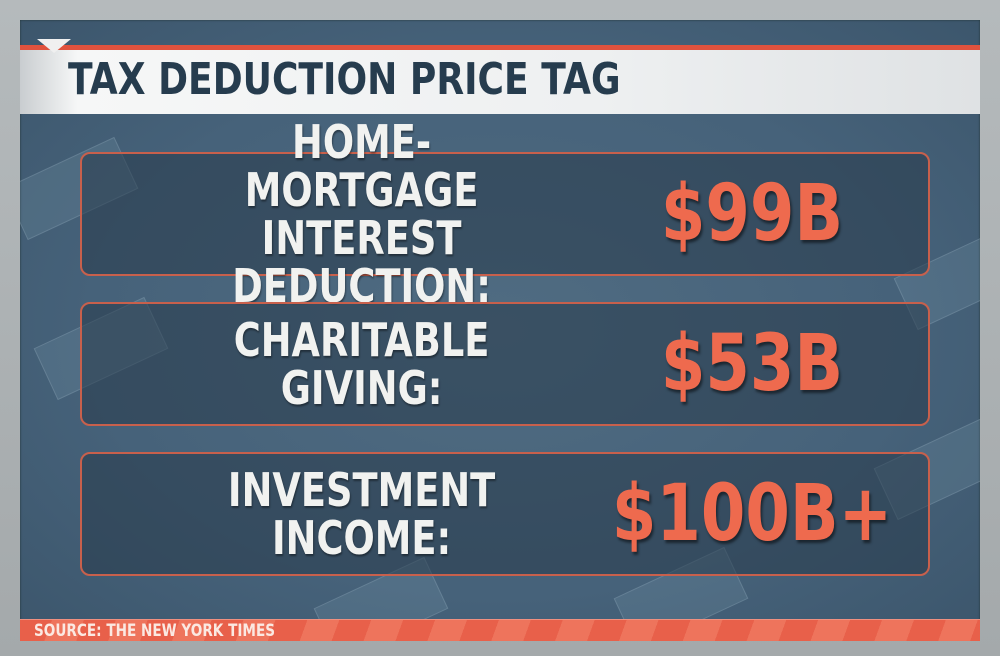  What do you see at coordinates (361, 214) in the screenshot?
I see `deduction-label: HOME-MORTGAGE INTEREST DEDUCTION:` at bounding box center [361, 214].